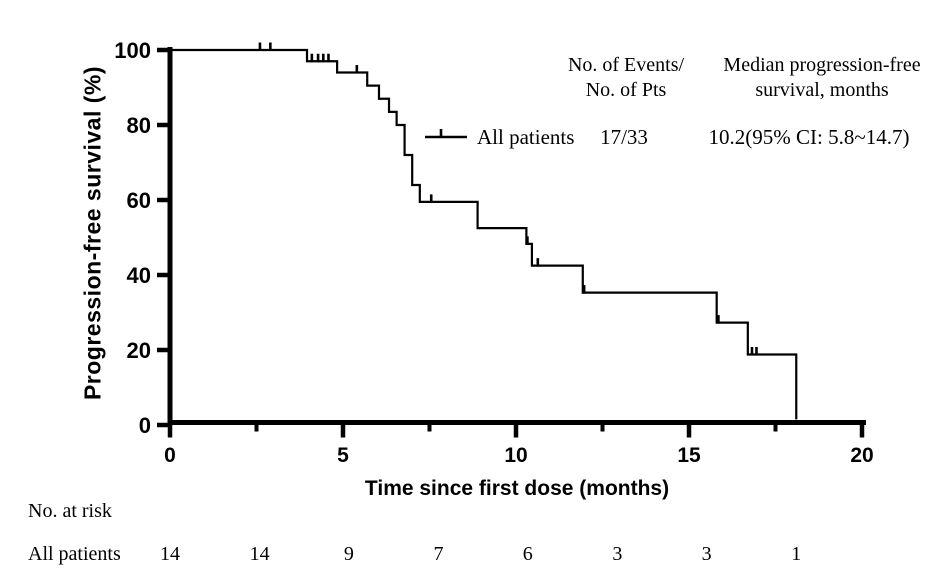 This screenshot has width=931, height=586. Describe the element at coordinates (515, 455) in the screenshot. I see `x-tick-label: 10` at that location.